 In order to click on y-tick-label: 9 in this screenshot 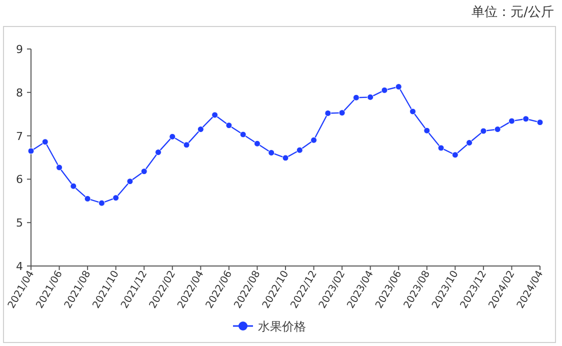, I will do `click(19, 49)`.